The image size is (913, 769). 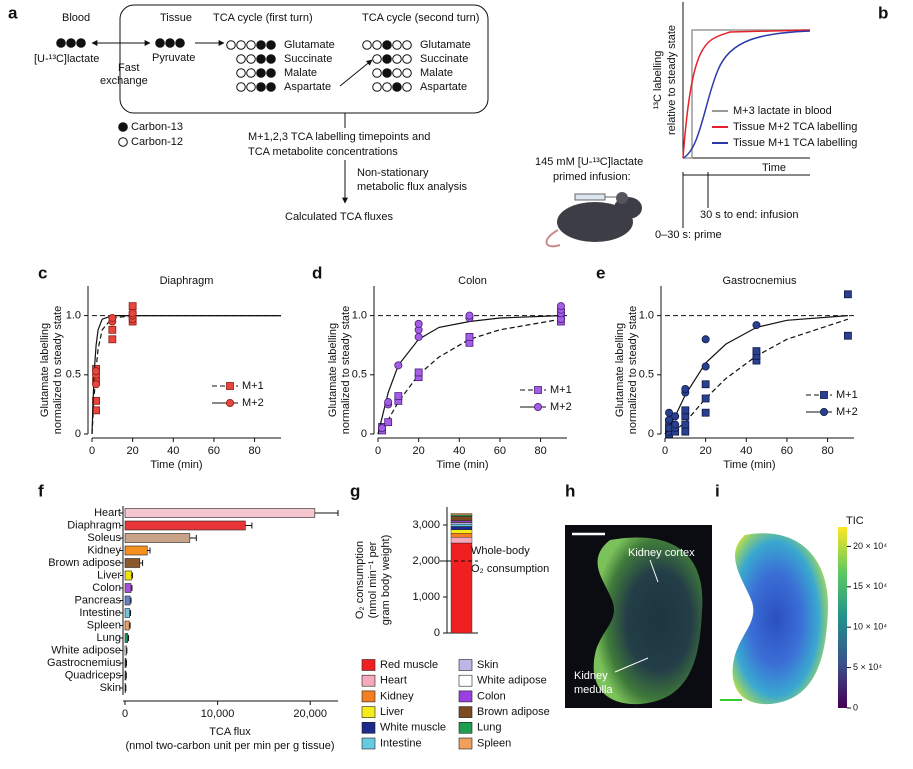 What do you see at coordinates (561, 390) in the screenshot?
I see `legend-label: M+1` at bounding box center [561, 390].